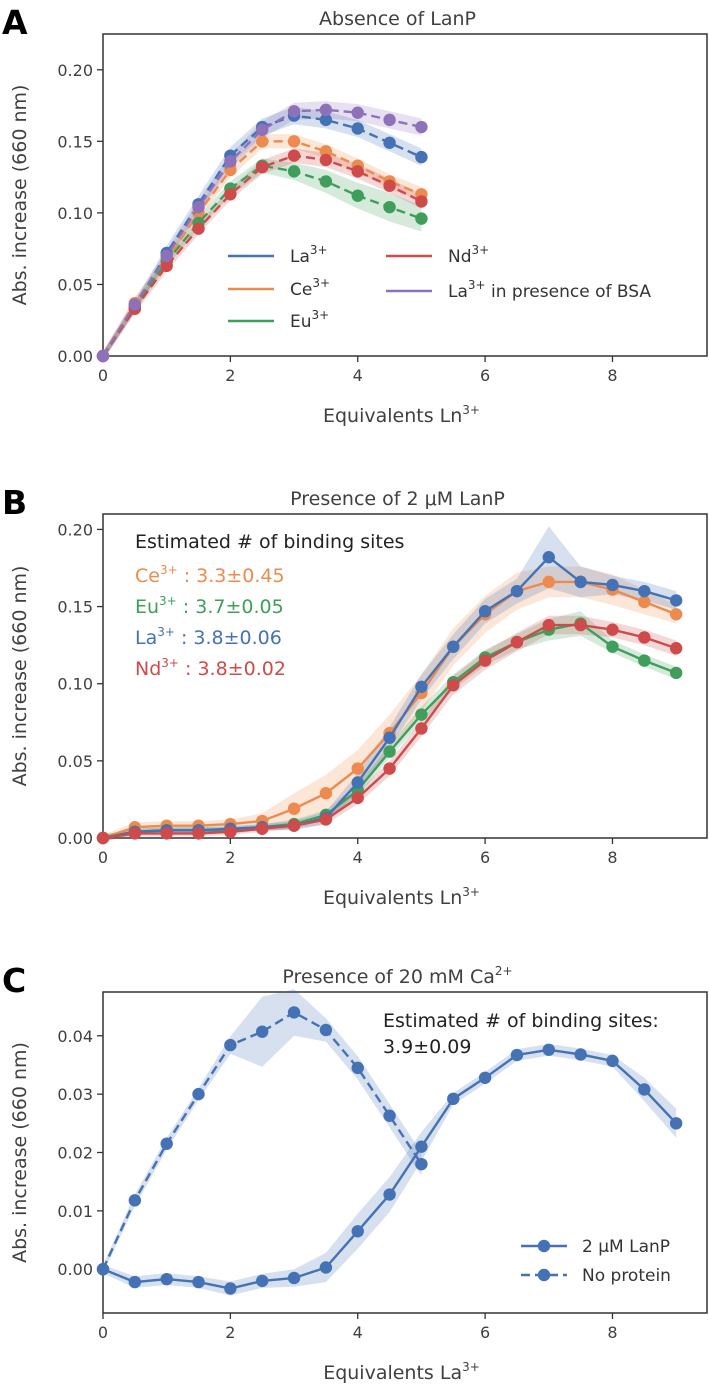  What do you see at coordinates (14, 980) in the screenshot?
I see `panel-letter: C` at bounding box center [14, 980].